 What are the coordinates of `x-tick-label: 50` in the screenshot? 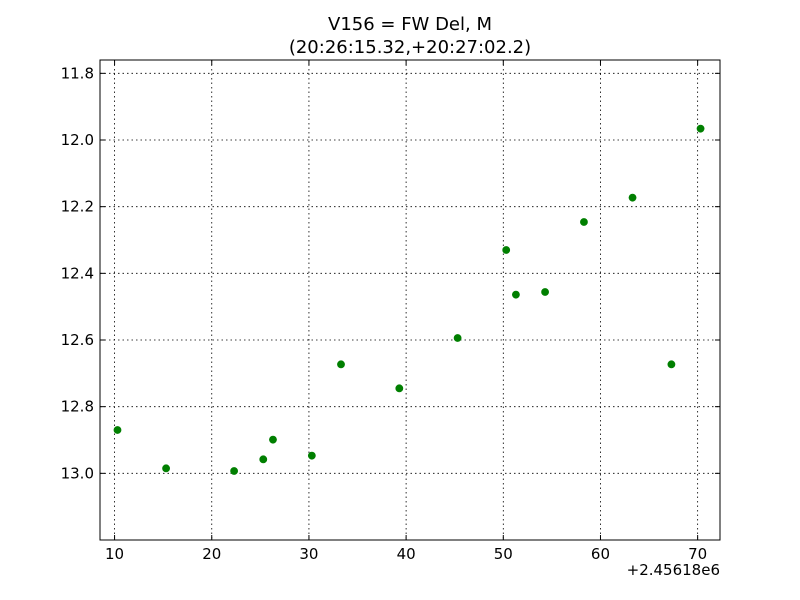 It's located at (503, 554).